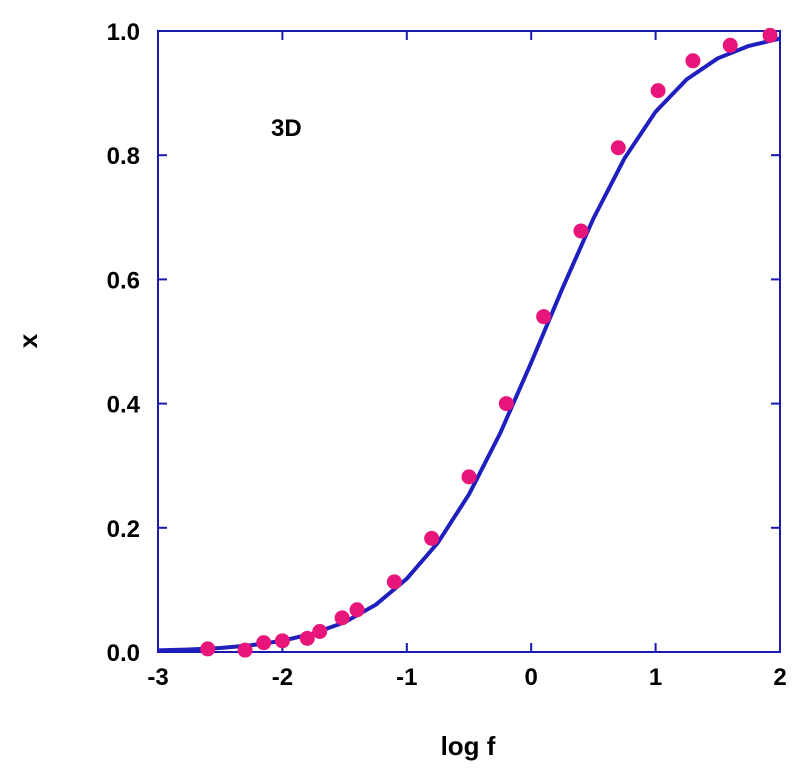 This screenshot has width=797, height=770. Describe the element at coordinates (531, 677) in the screenshot. I see `x-tick-label: 0` at that location.